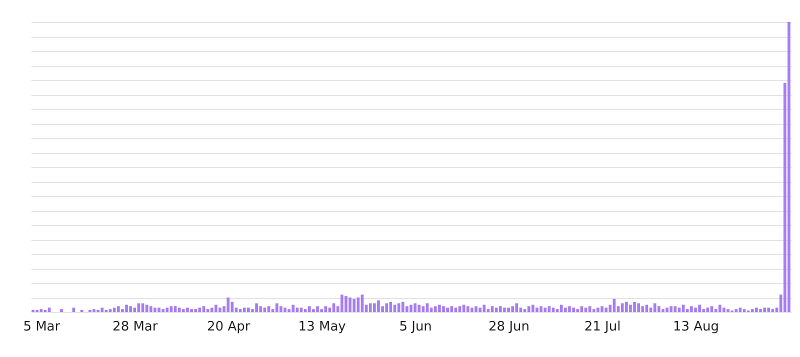 This screenshot has width=800, height=357. I want to click on x-tick-label: 5 Jun, so click(415, 327).